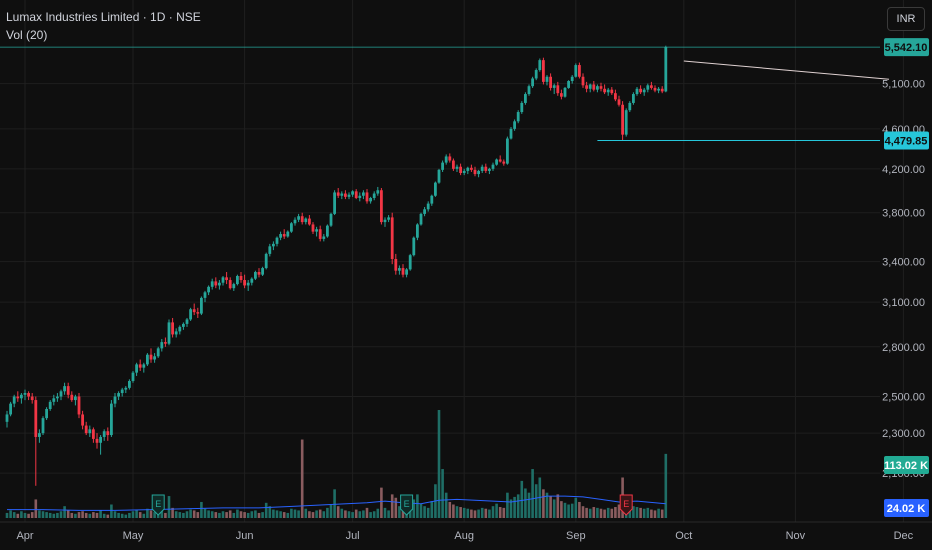  What do you see at coordinates (906, 465) in the screenshot?
I see `volume-badge-bg` at bounding box center [906, 465].